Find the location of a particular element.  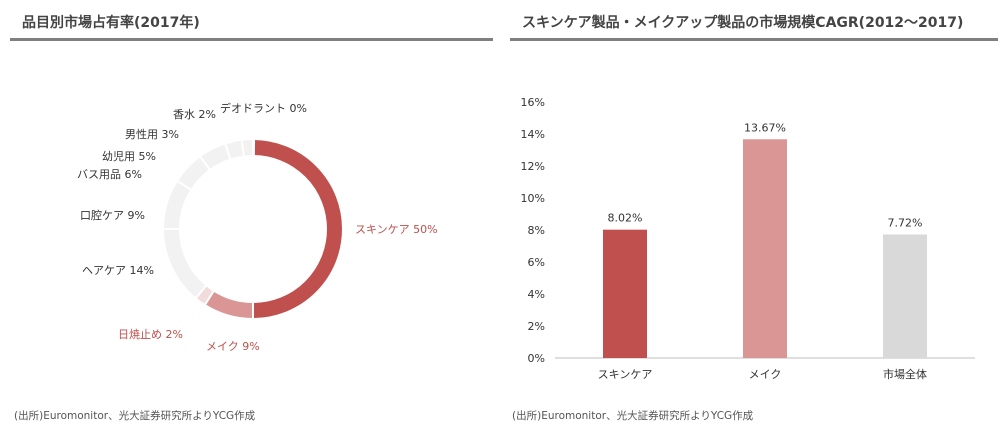

y-tick-label: 16% is located at coordinates (533, 102).